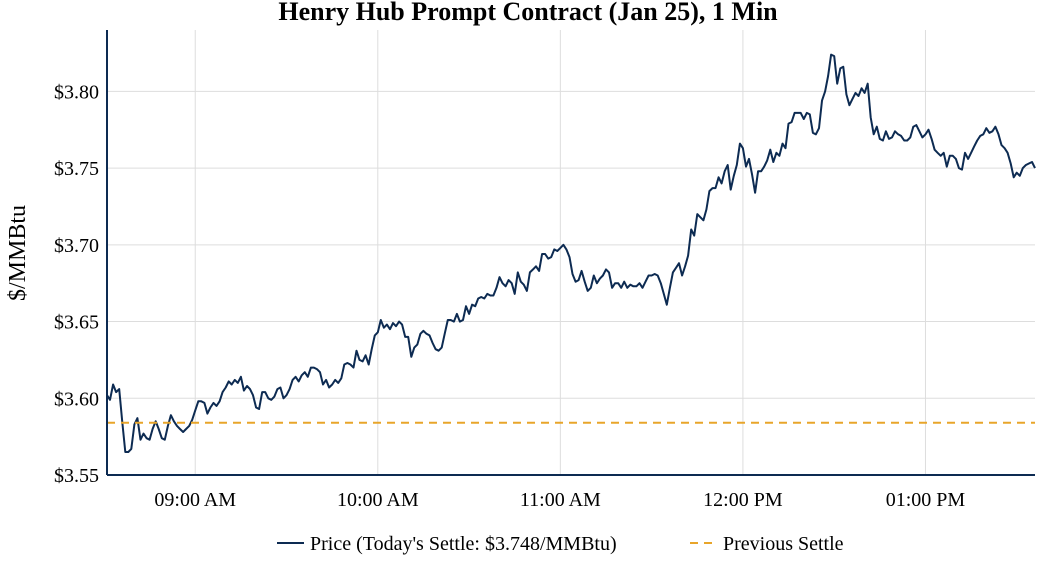 This screenshot has height=581, width=1056. Describe the element at coordinates (743, 500) in the screenshot. I see `x-tick-label: 12:00 PM` at that location.